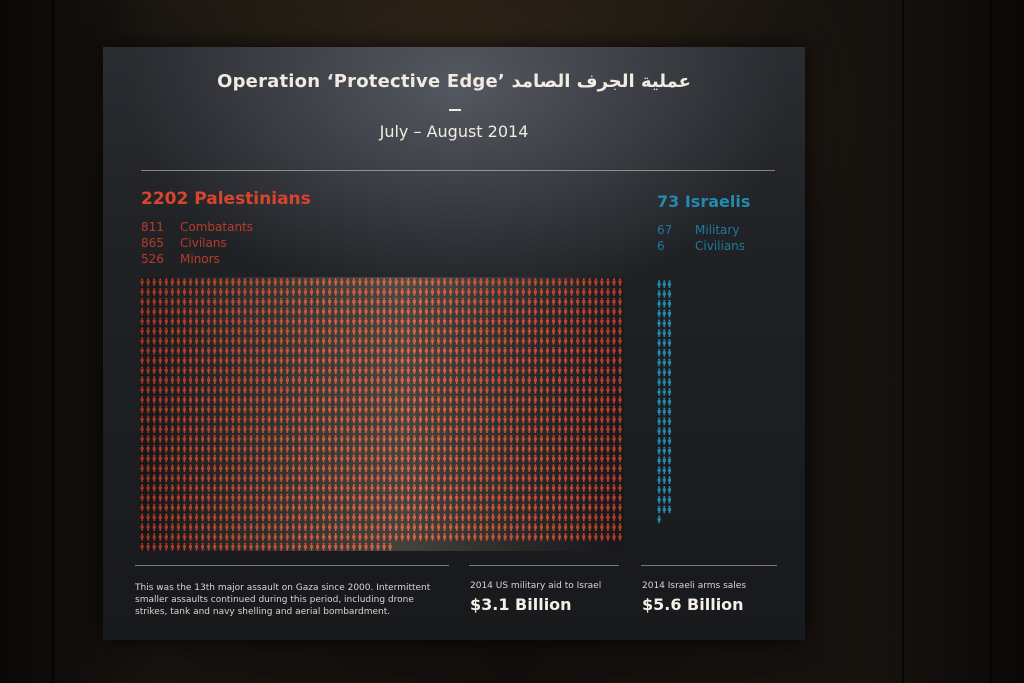 Image resolution: width=1024 pixels, height=683 pixels. I want to click on us-aid-value: $3.1 Billion, so click(521, 604).